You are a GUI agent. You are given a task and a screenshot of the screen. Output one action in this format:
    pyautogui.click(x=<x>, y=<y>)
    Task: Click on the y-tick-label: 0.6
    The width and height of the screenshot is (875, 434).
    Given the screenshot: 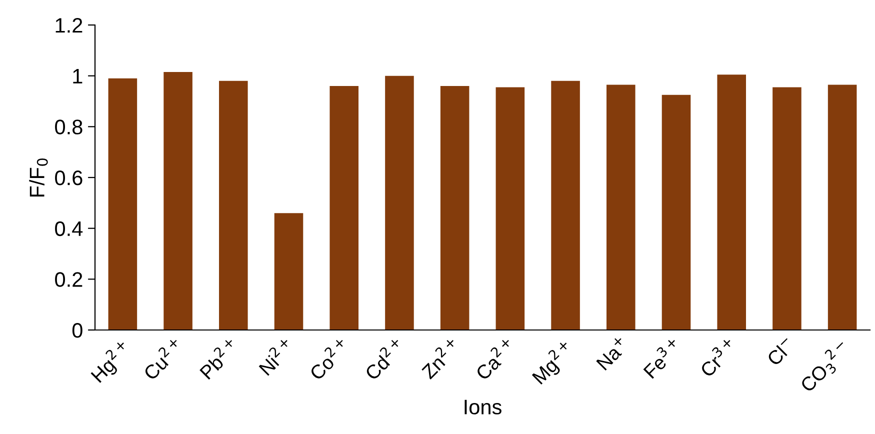 What is the action you would take?
    pyautogui.click(x=68, y=178)
    